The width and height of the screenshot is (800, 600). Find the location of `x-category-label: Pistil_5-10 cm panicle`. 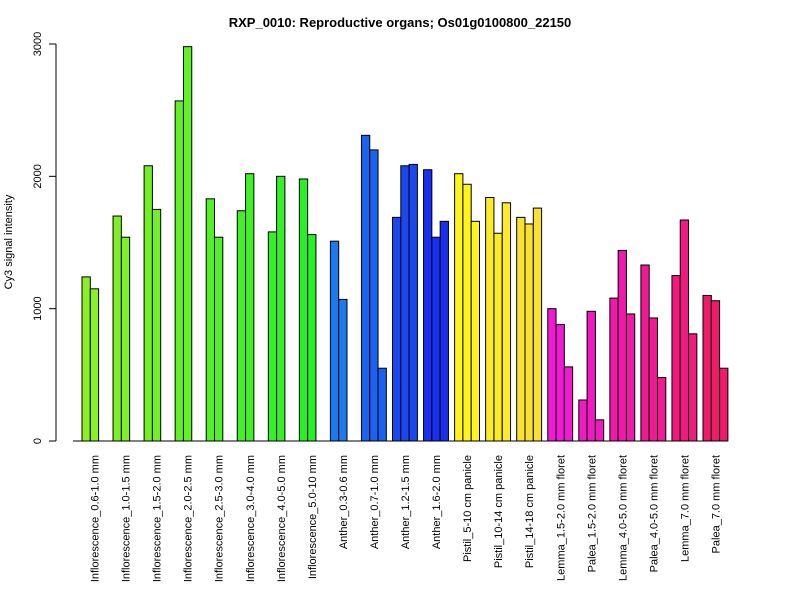

x-category-label: Pistil_5-10 cm panicle is located at coordinates (468, 508).